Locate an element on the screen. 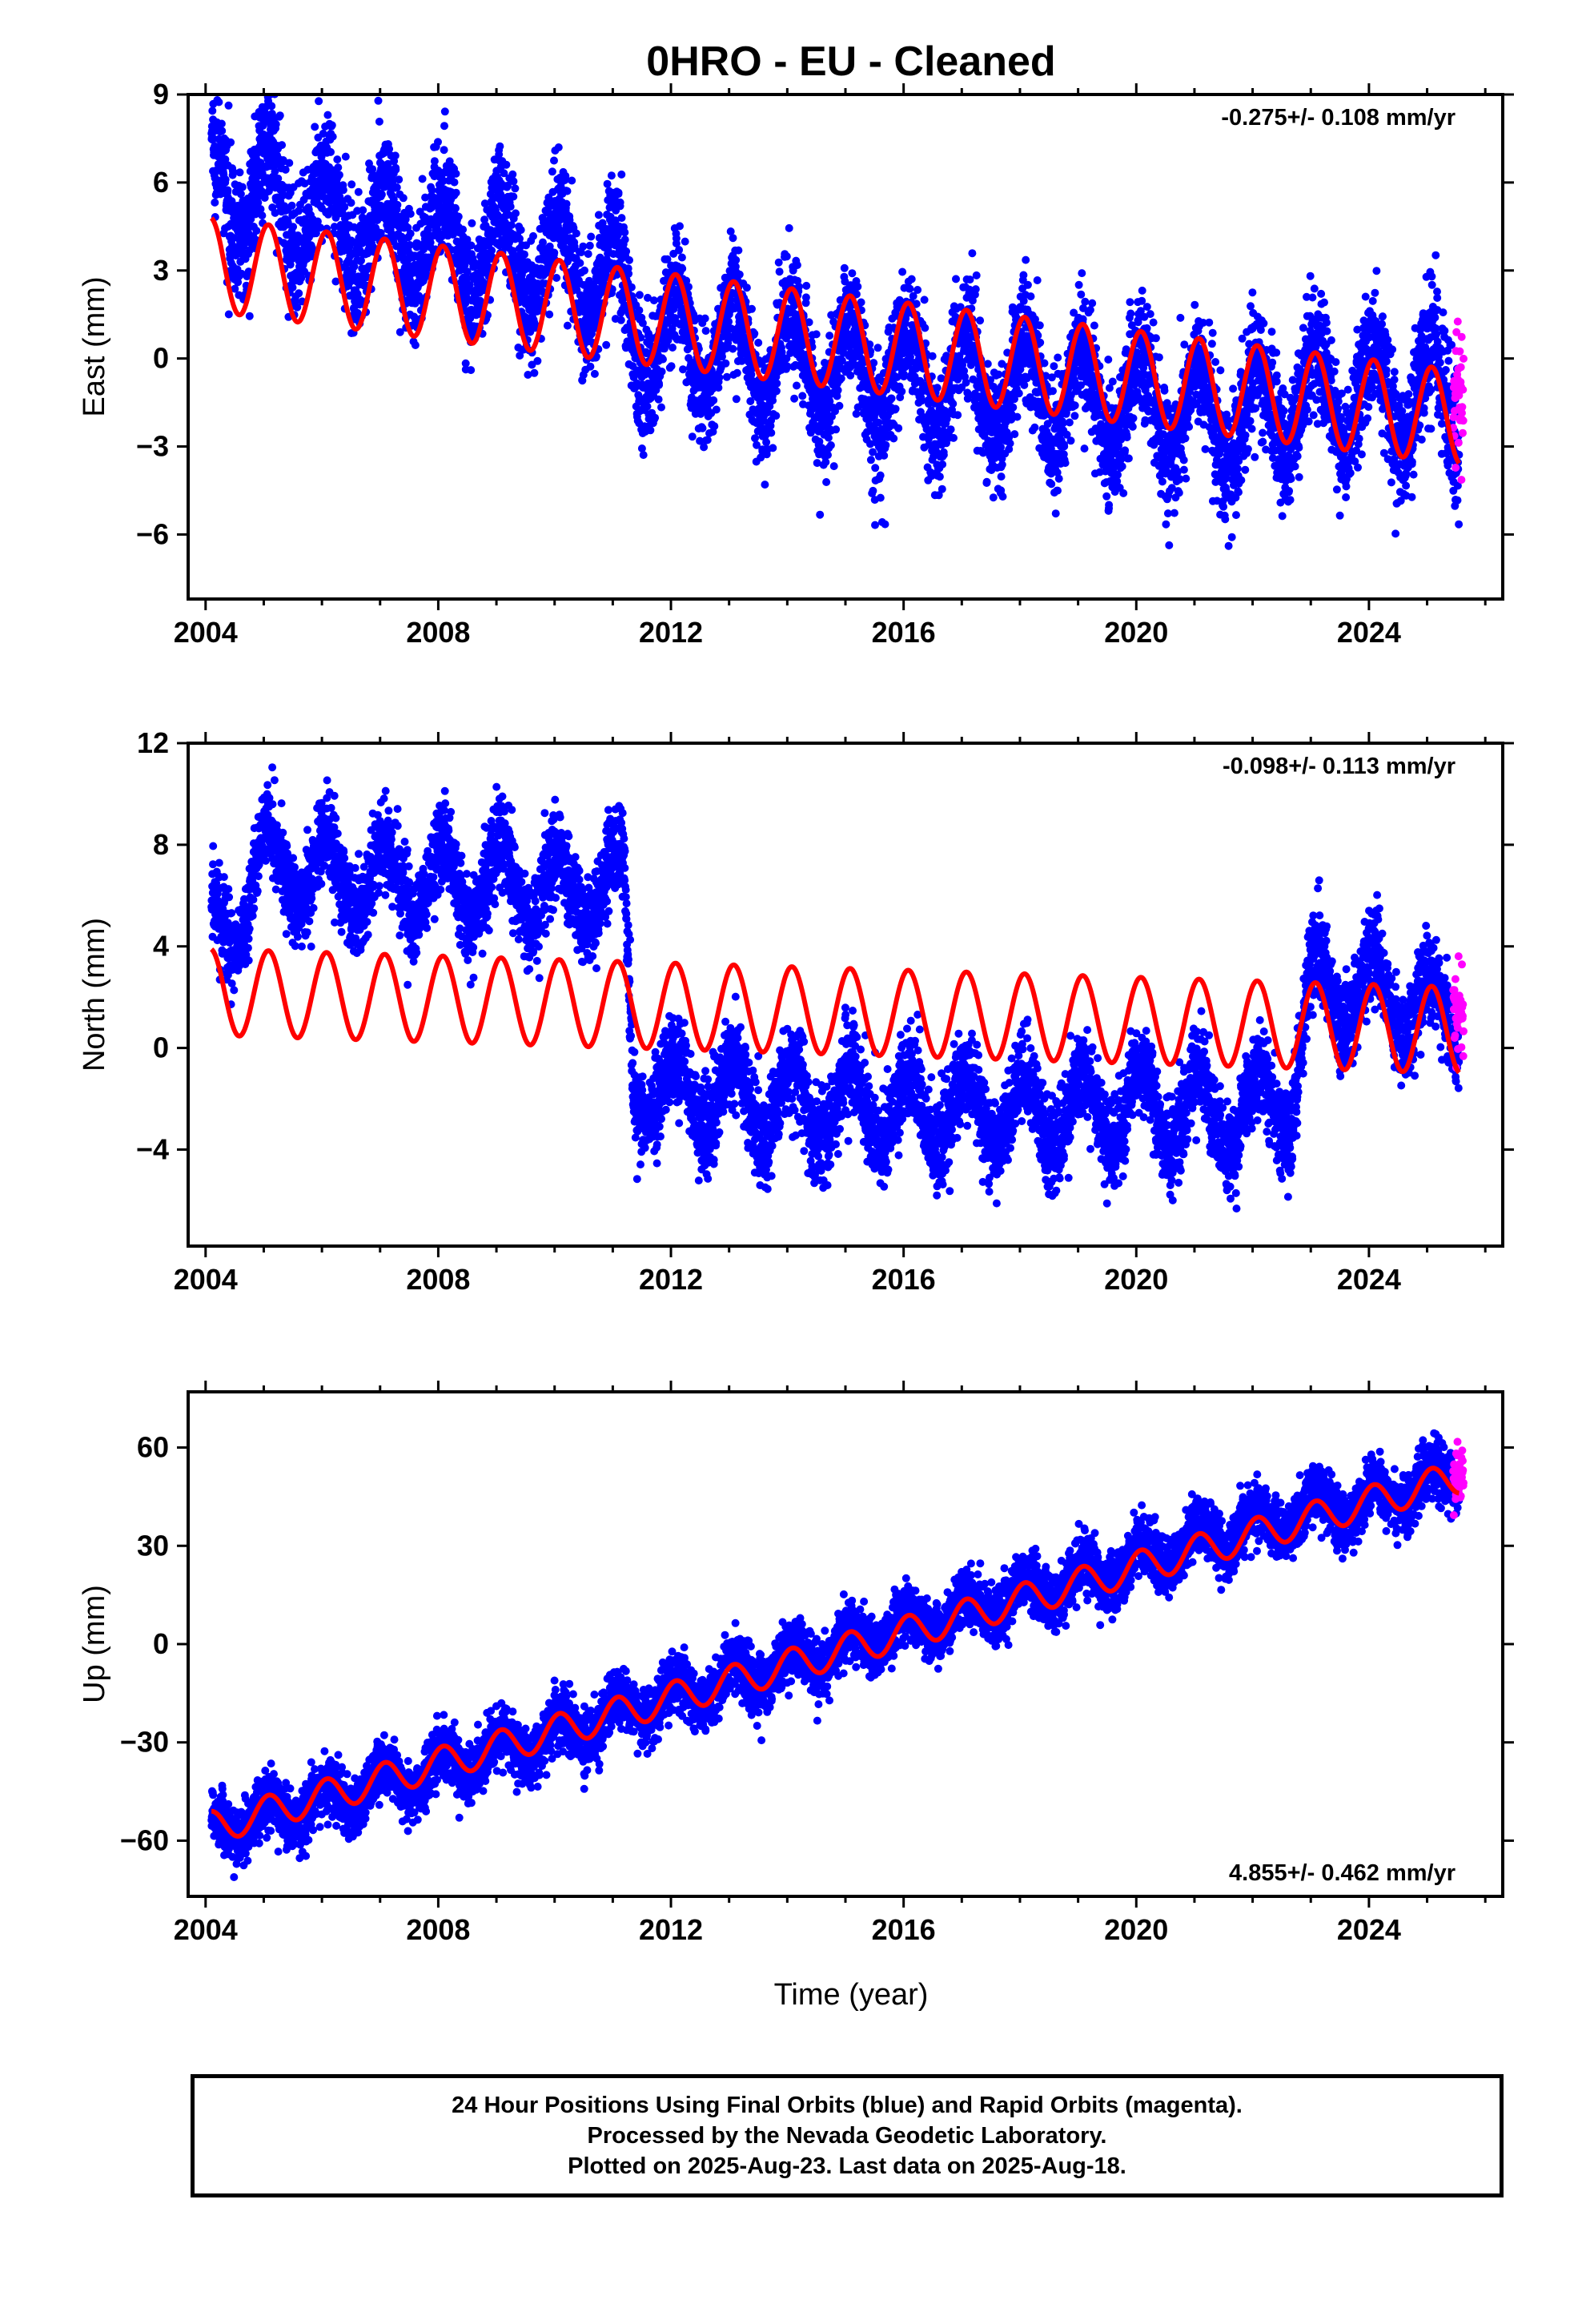 The width and height of the screenshot is (1582, 2324). up-x-tick-label: 2020 is located at coordinates (1136, 1929).